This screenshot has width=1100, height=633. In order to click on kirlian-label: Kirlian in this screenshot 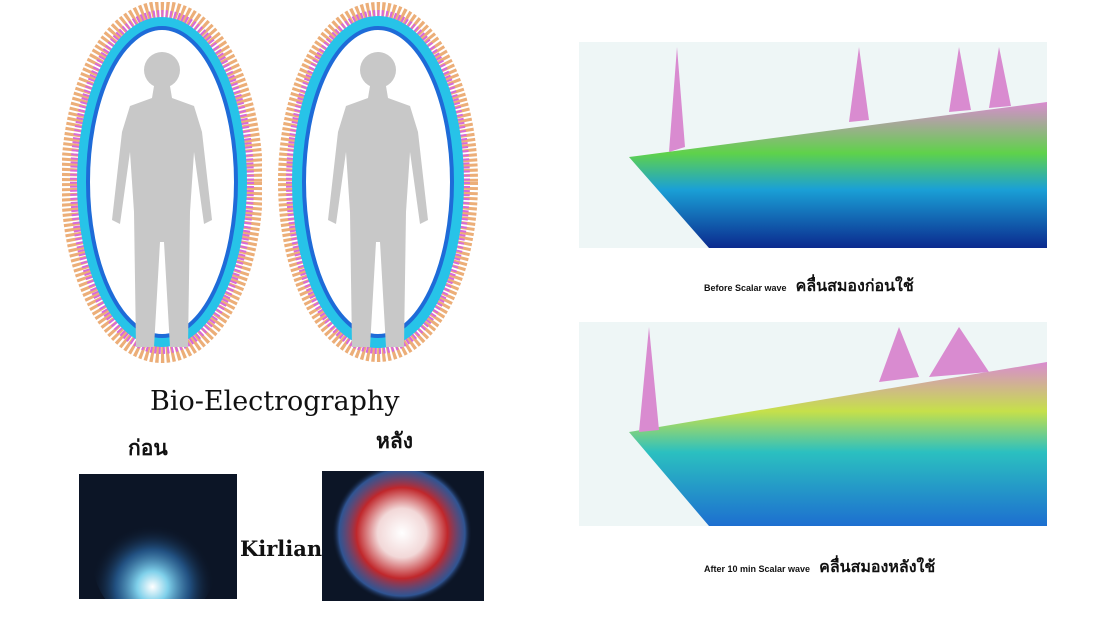, I will do `click(281, 548)`.